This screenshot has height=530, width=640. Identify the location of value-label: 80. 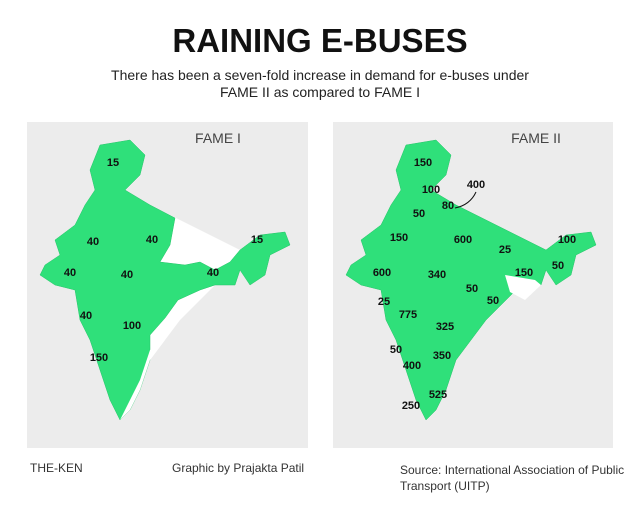
(448, 206).